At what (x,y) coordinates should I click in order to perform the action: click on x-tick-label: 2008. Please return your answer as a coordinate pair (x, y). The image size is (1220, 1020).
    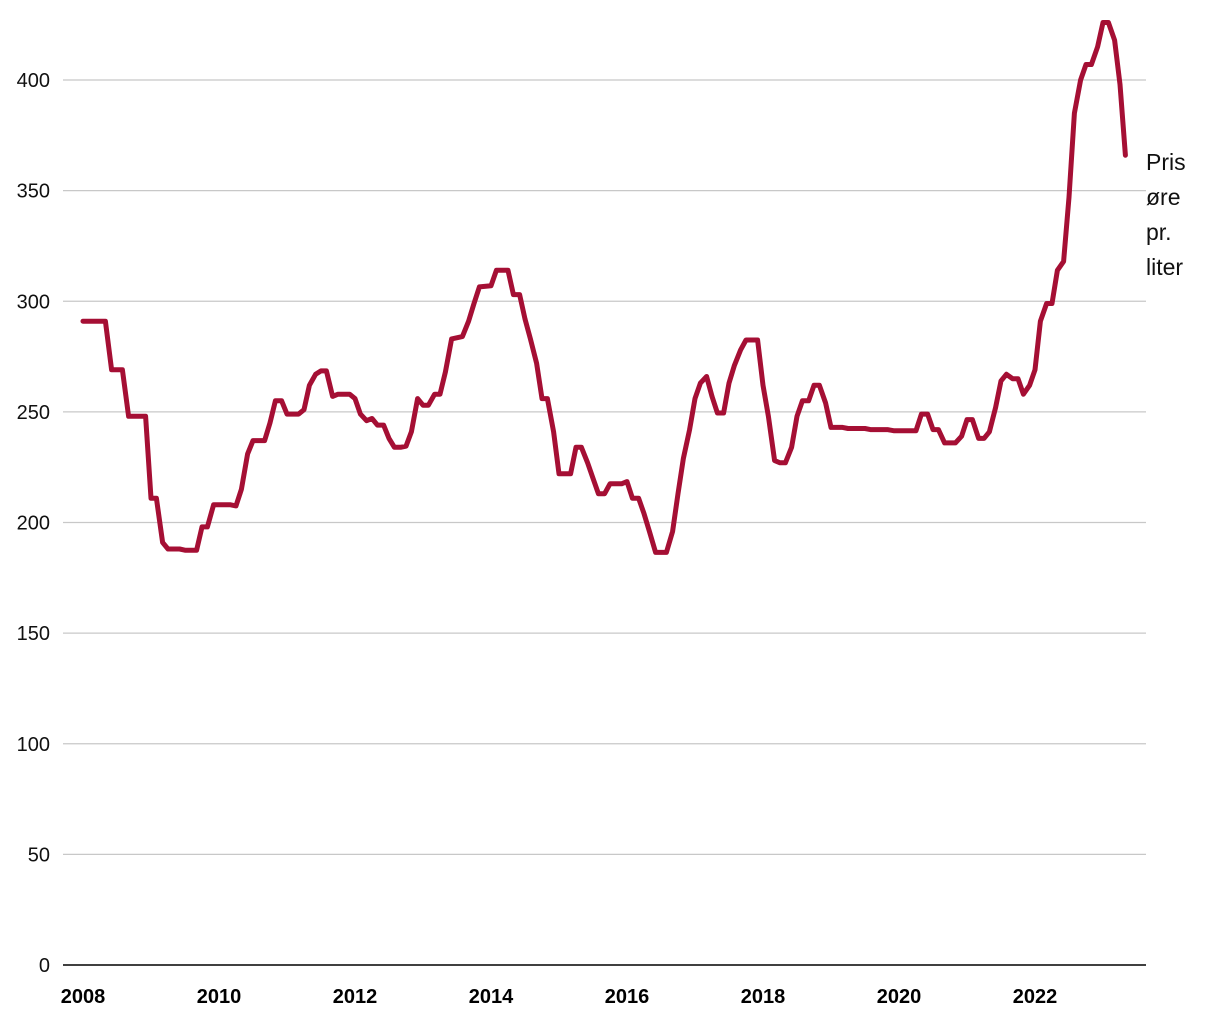
    Looking at the image, I should click on (83, 997).